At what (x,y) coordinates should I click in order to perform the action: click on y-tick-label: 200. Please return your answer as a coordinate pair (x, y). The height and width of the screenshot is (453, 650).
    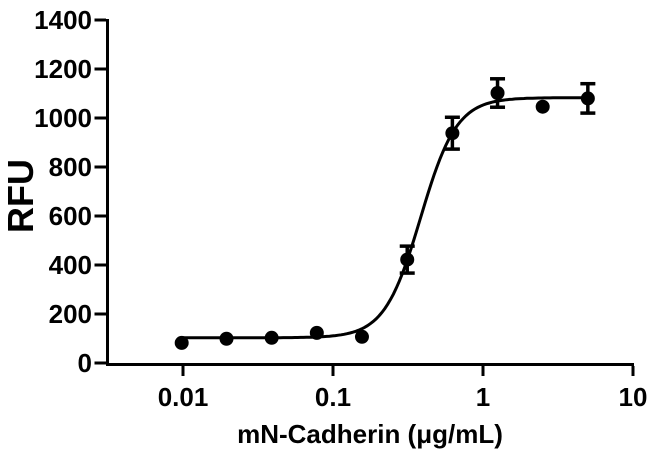
    Looking at the image, I should click on (70, 314).